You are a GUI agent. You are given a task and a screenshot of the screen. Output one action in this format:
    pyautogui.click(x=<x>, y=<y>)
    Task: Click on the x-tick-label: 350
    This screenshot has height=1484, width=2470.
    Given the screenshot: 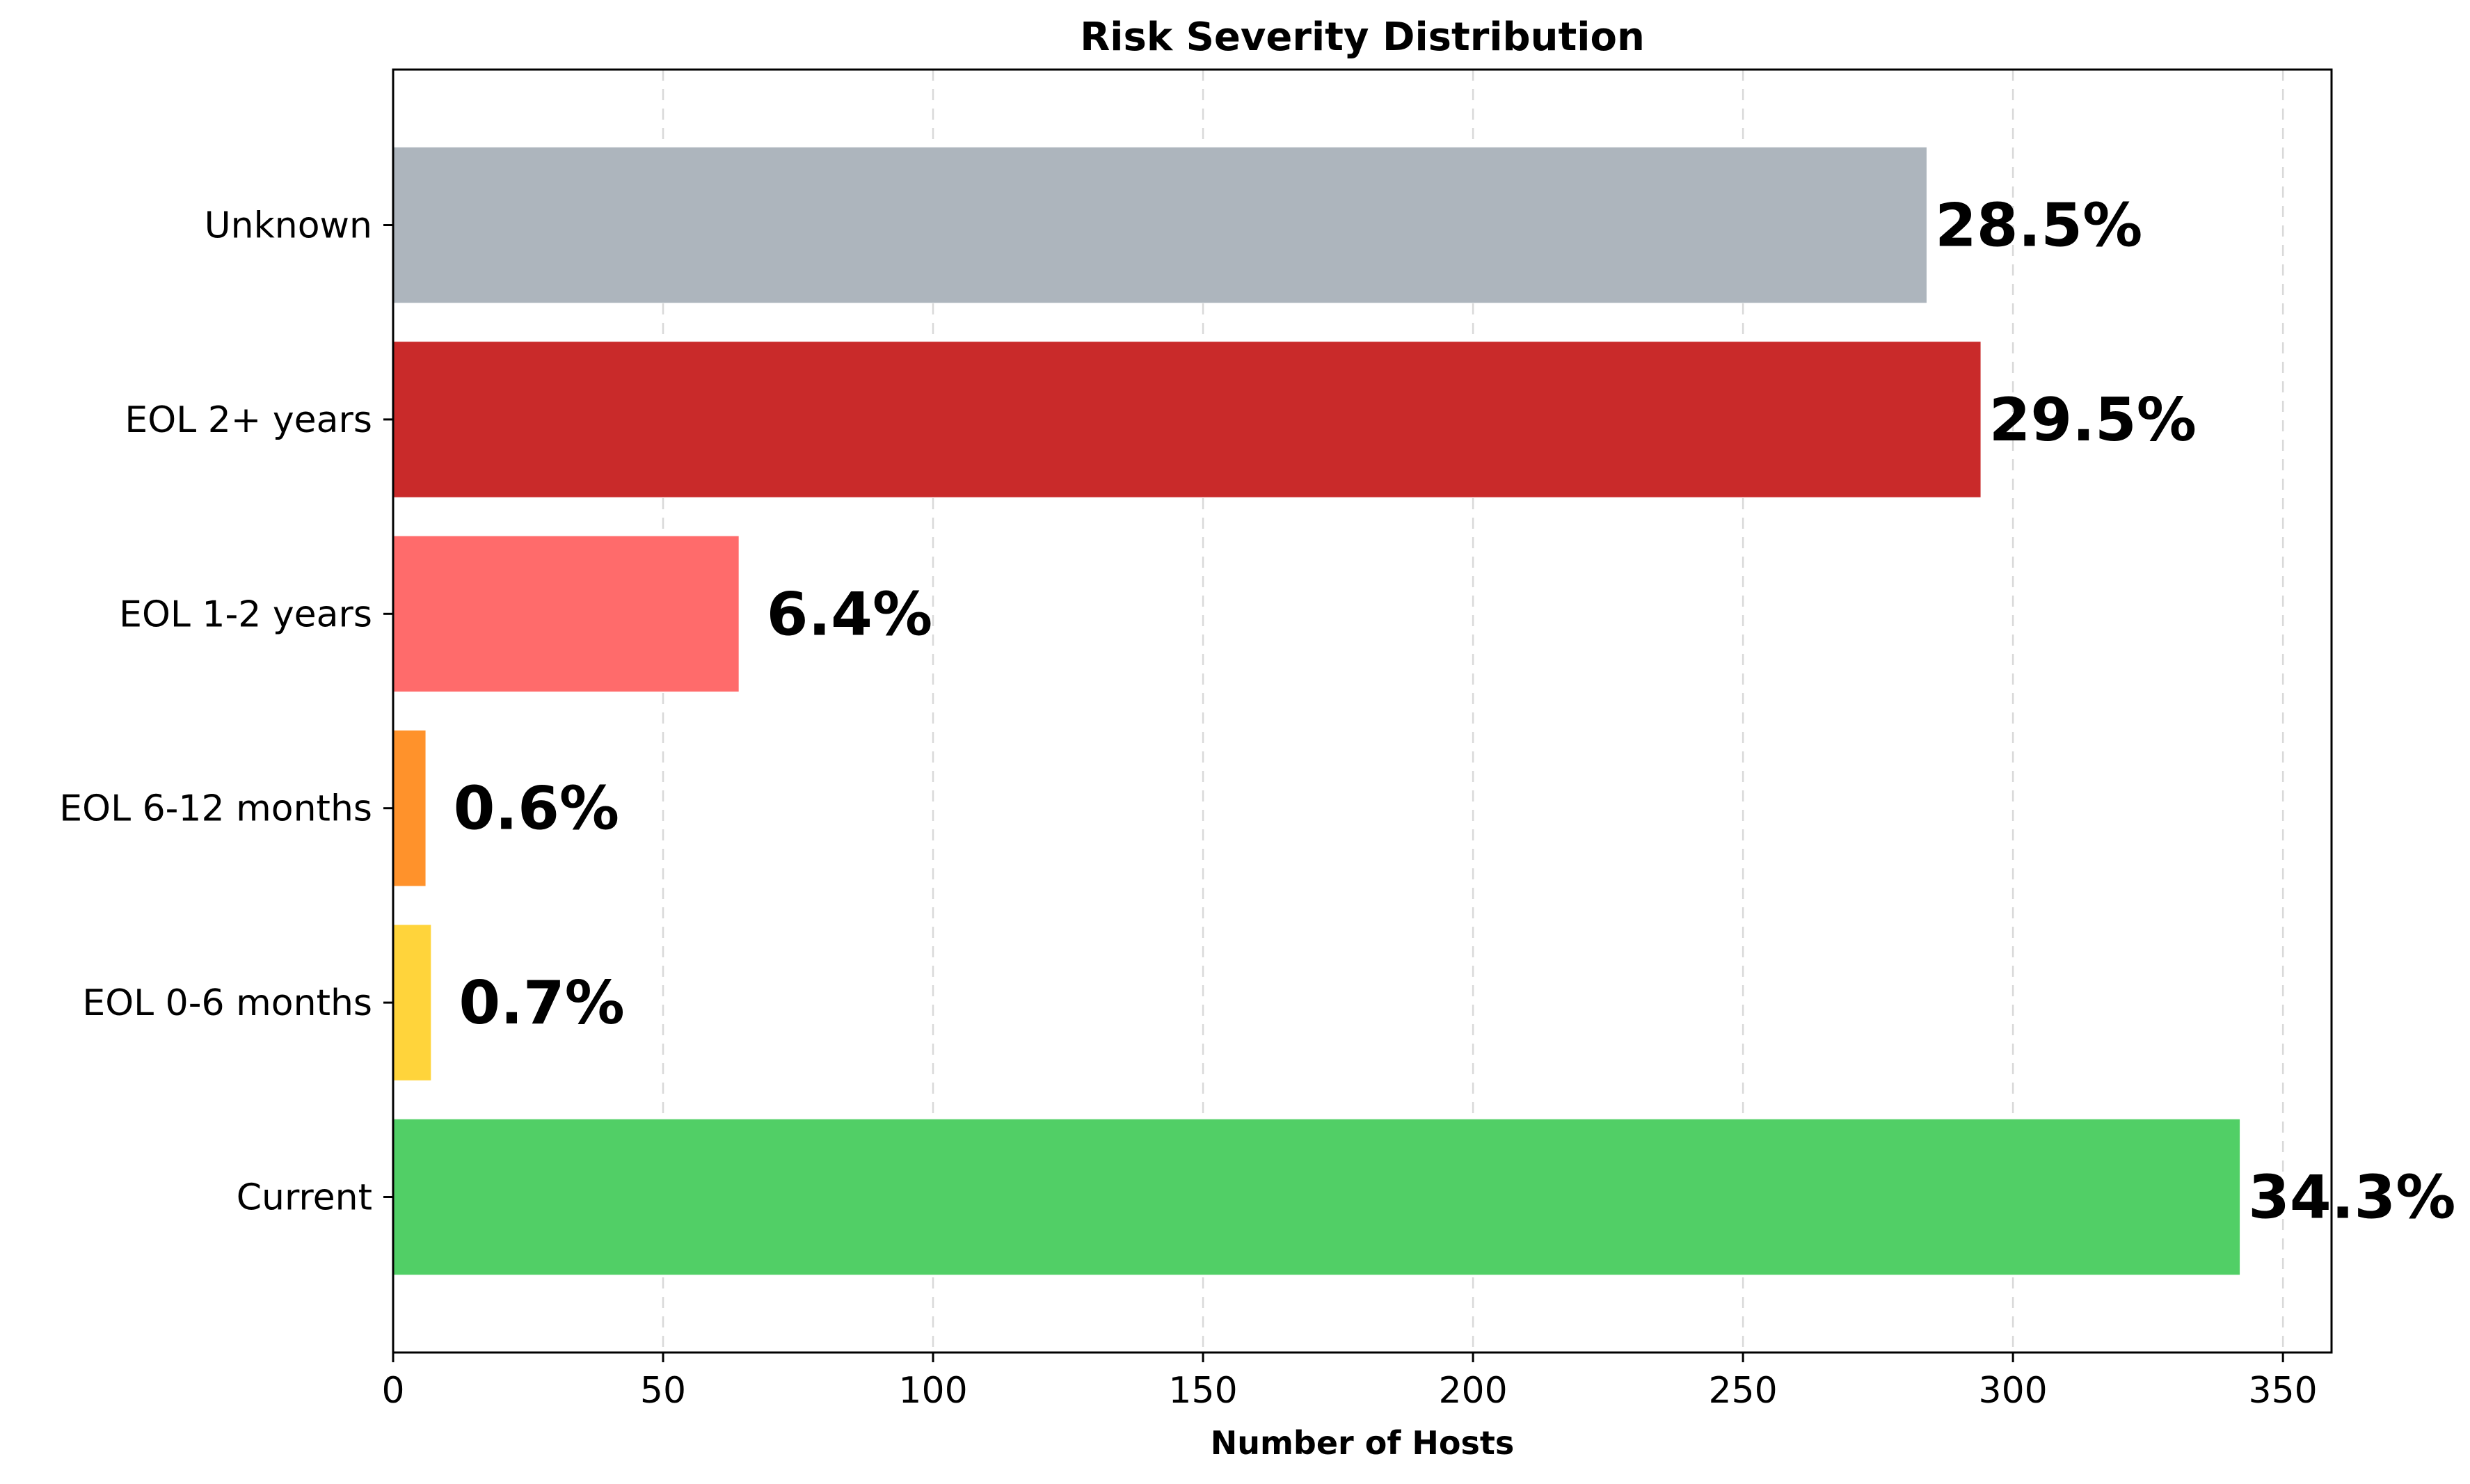 What is the action you would take?
    pyautogui.click(x=2283, y=1391)
    